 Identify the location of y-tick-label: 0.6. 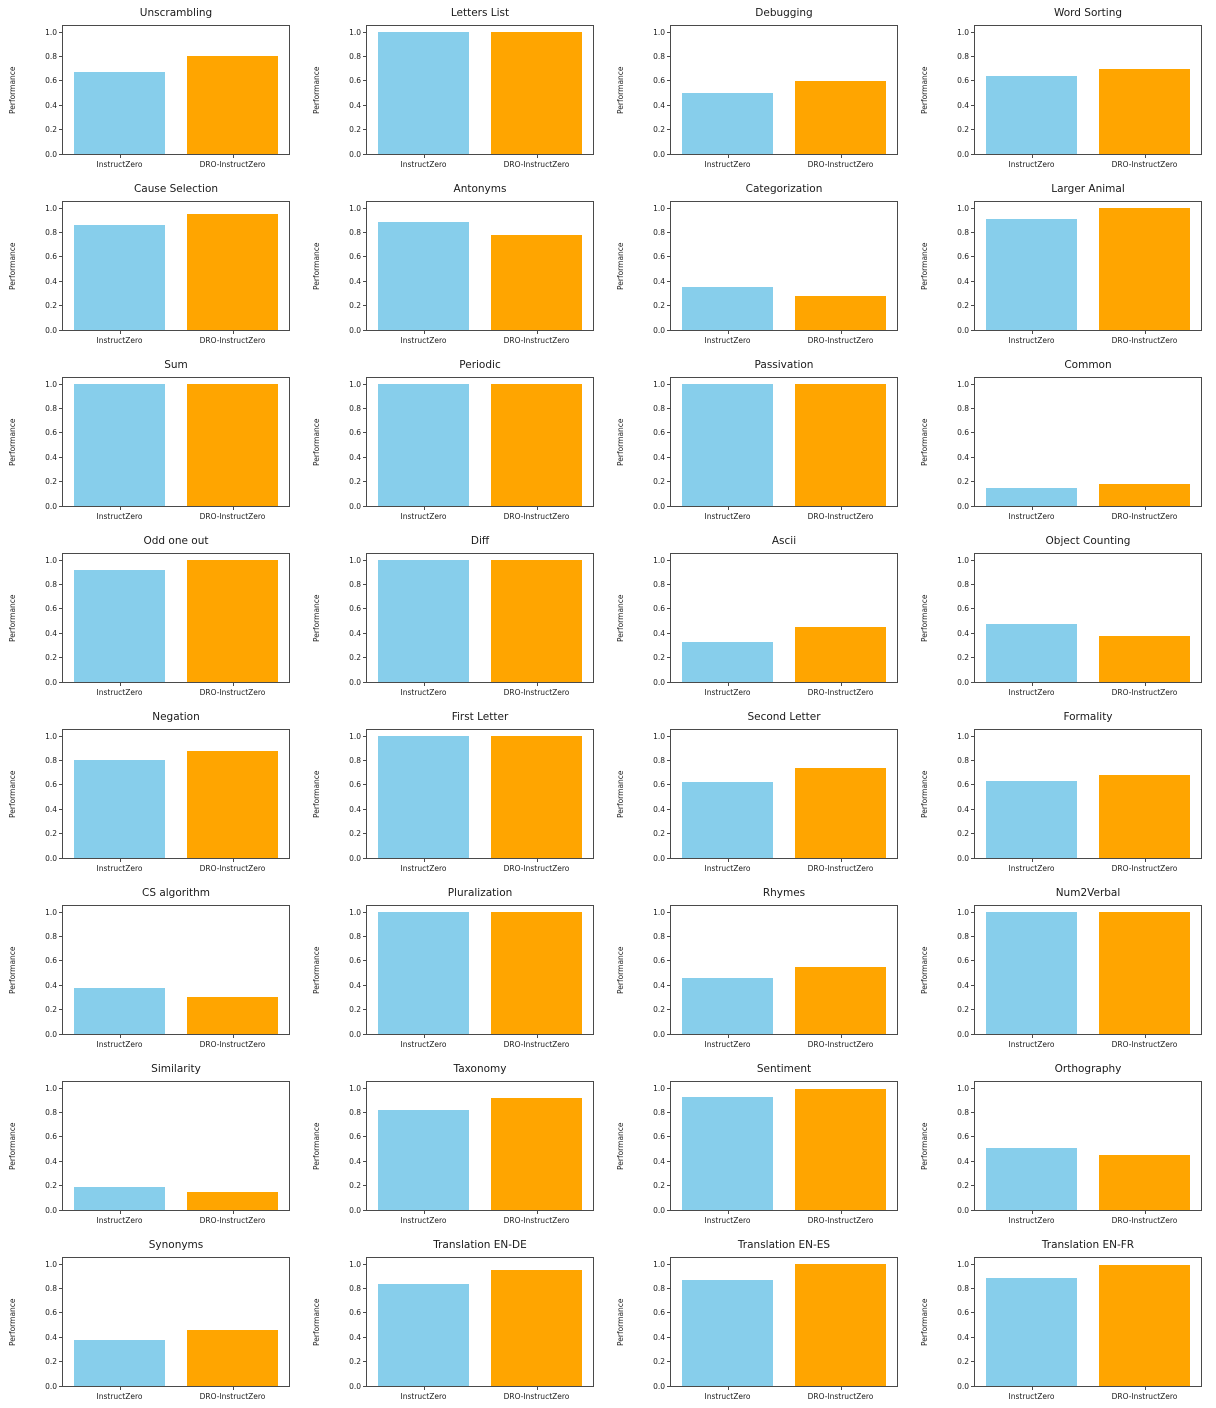
(51, 433).